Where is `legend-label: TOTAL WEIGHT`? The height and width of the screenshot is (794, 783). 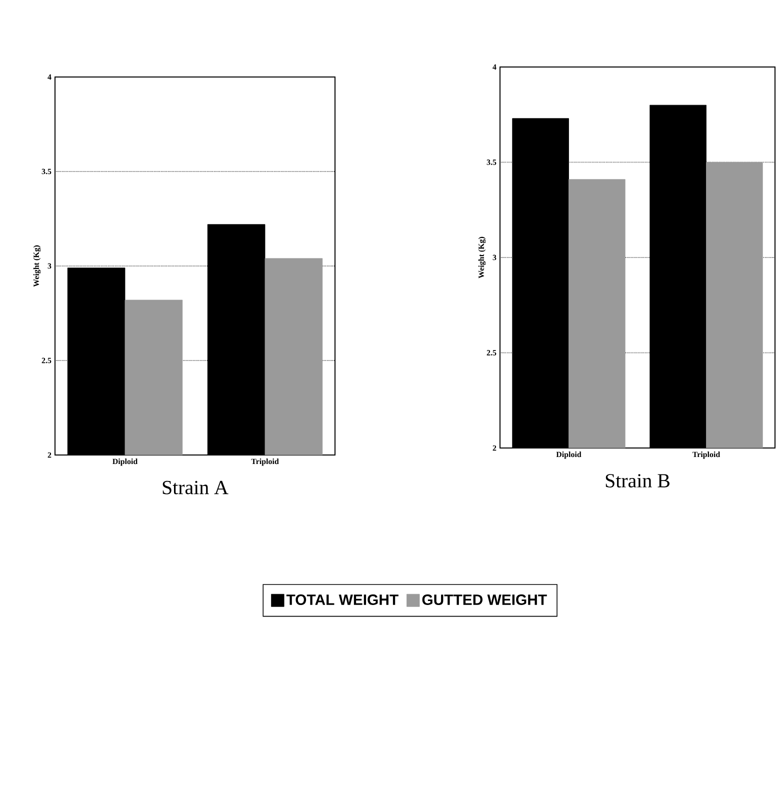 legend-label: TOTAL WEIGHT is located at coordinates (342, 599).